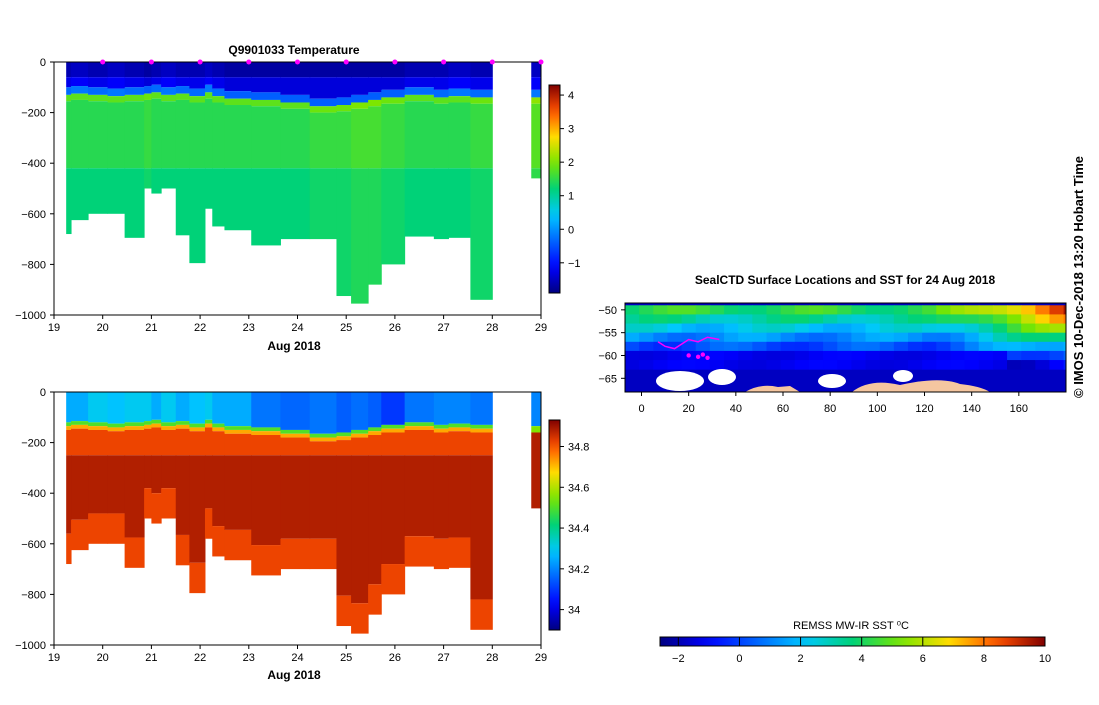 The height and width of the screenshot is (705, 1099). I want to click on ice-patch, so click(722, 377).